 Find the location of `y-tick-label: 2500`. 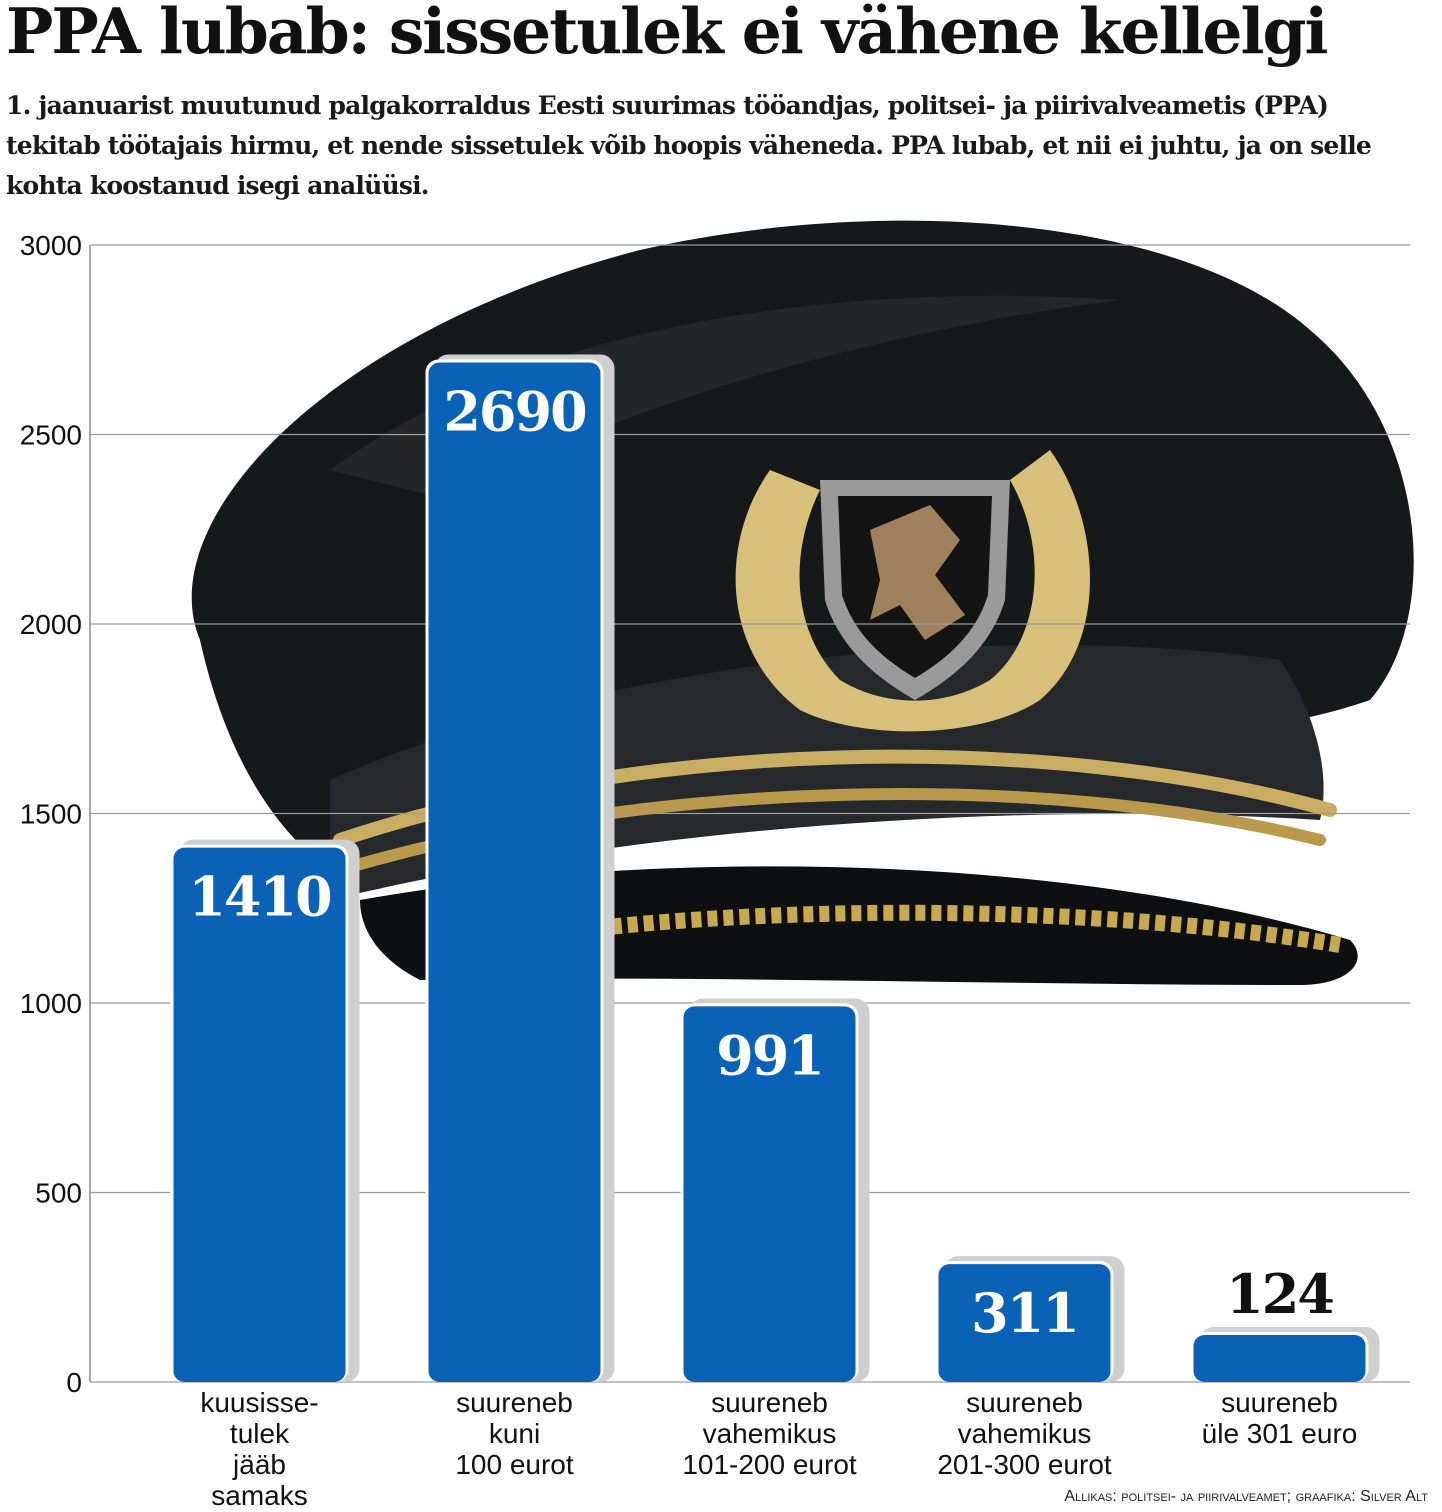

y-tick-label: 2500 is located at coordinates (51, 435).